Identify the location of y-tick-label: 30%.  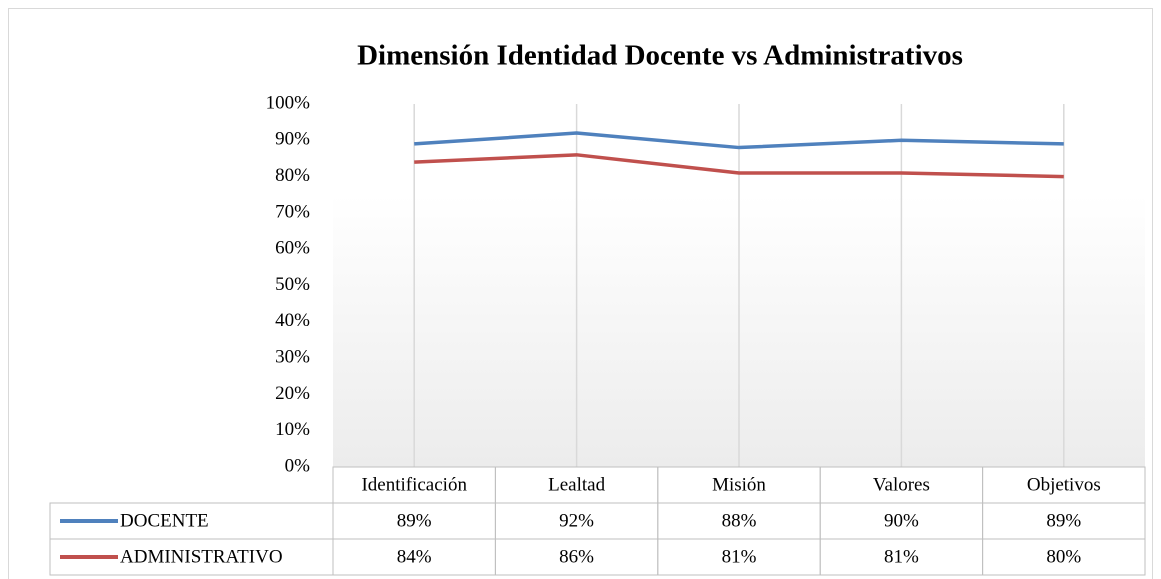
(292, 356).